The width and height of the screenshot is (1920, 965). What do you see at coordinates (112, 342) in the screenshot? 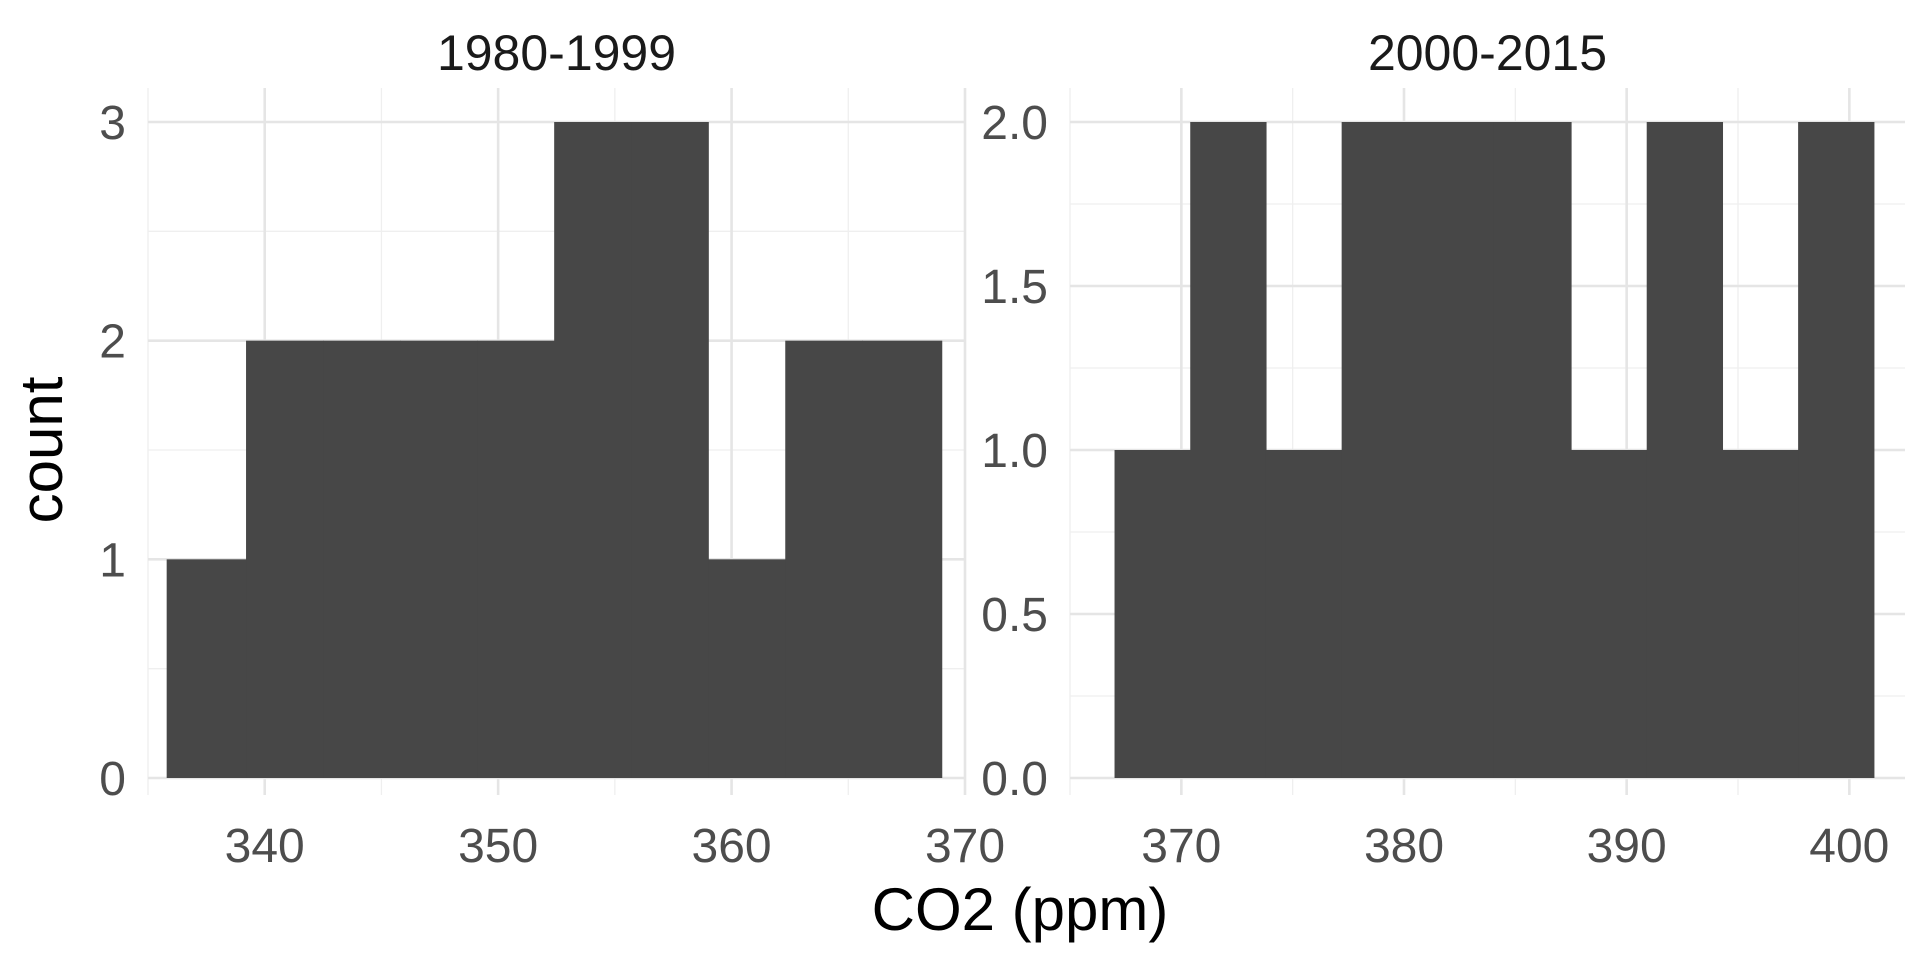
I see `y-tick-label: 2` at bounding box center [112, 342].